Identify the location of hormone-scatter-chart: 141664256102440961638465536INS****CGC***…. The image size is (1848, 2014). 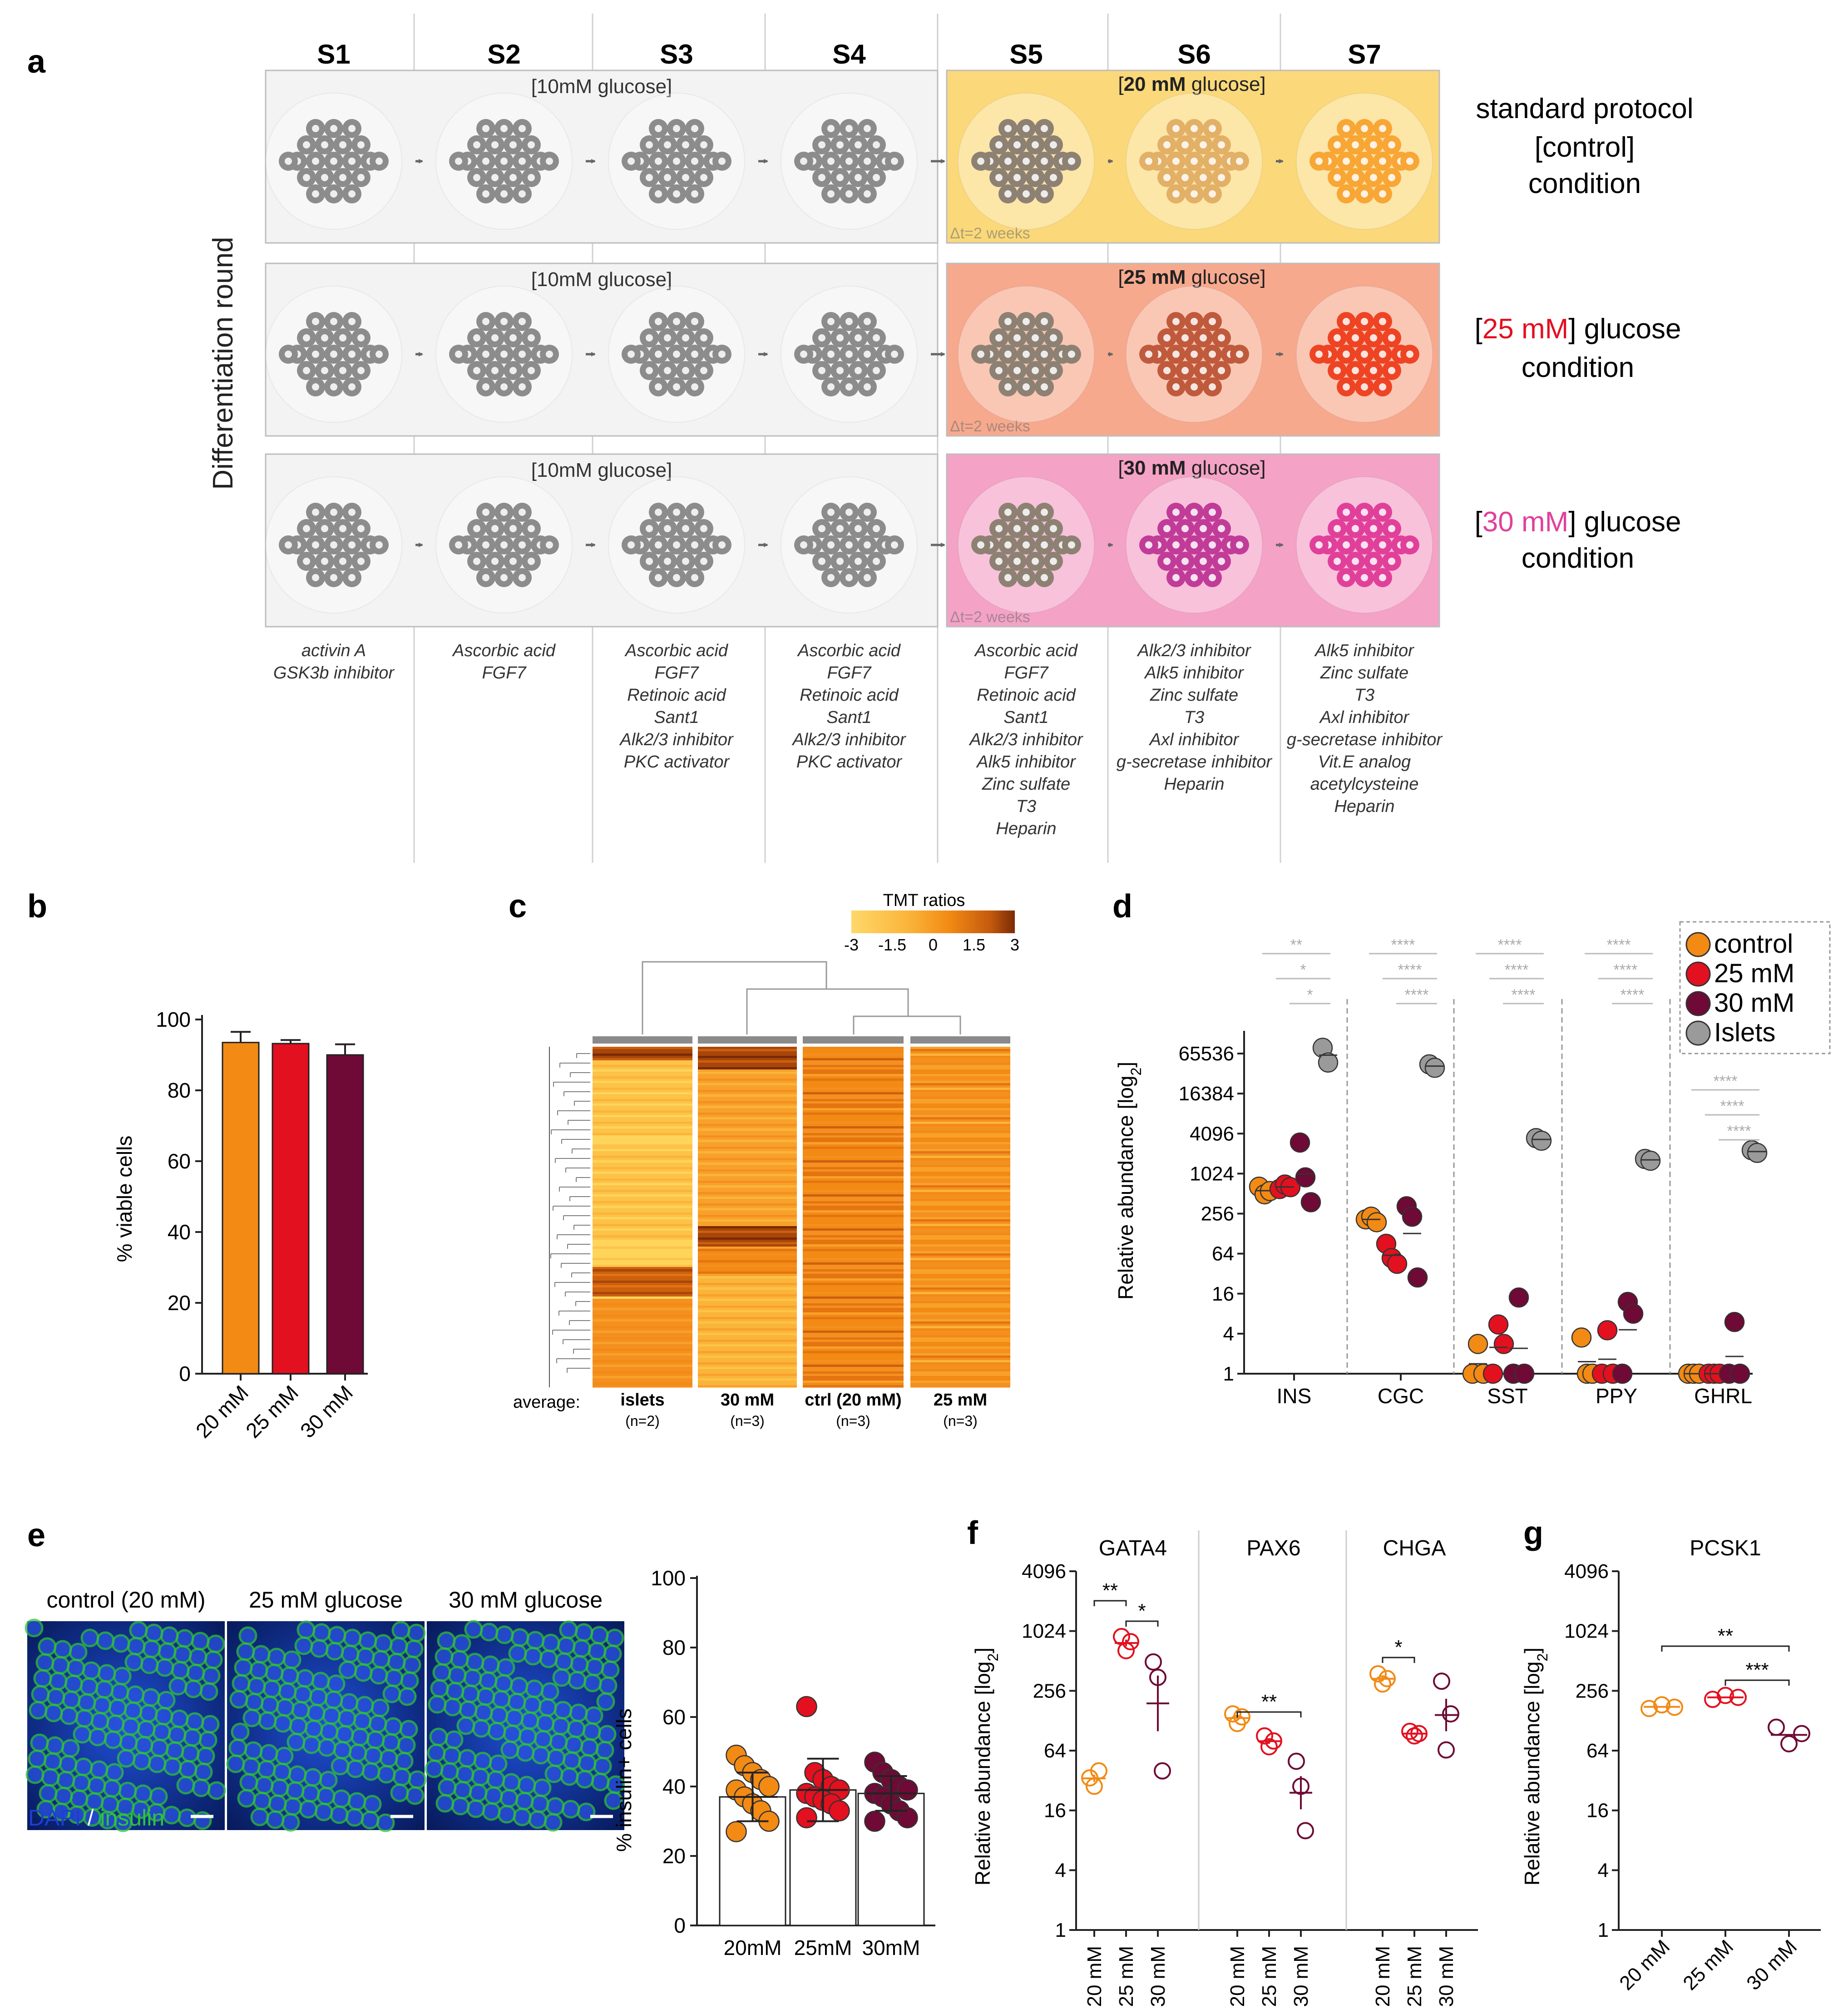
(1474, 1172).